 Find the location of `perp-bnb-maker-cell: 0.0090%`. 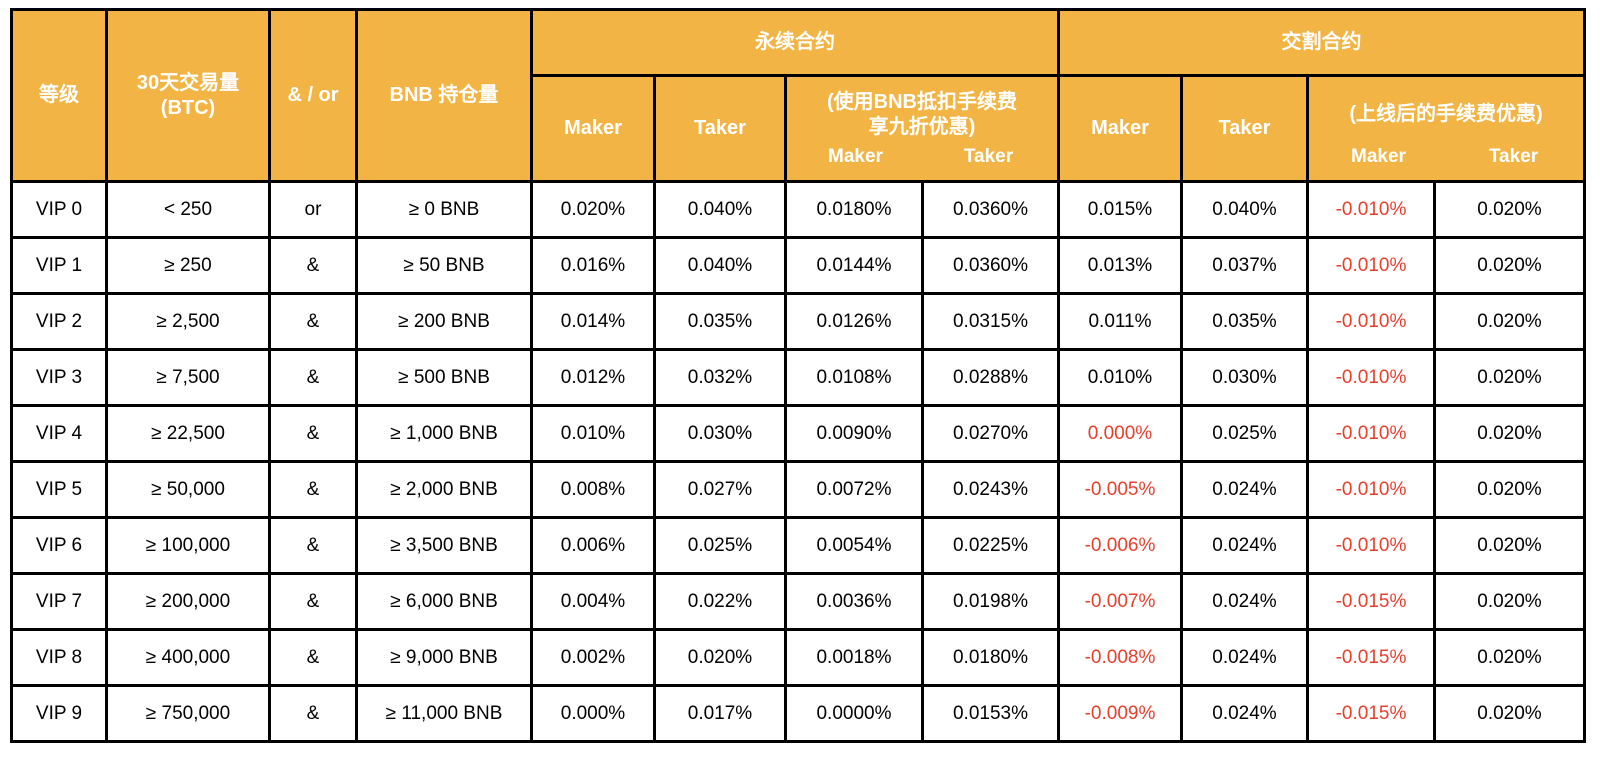

perp-bnb-maker-cell: 0.0090% is located at coordinates (854, 433).